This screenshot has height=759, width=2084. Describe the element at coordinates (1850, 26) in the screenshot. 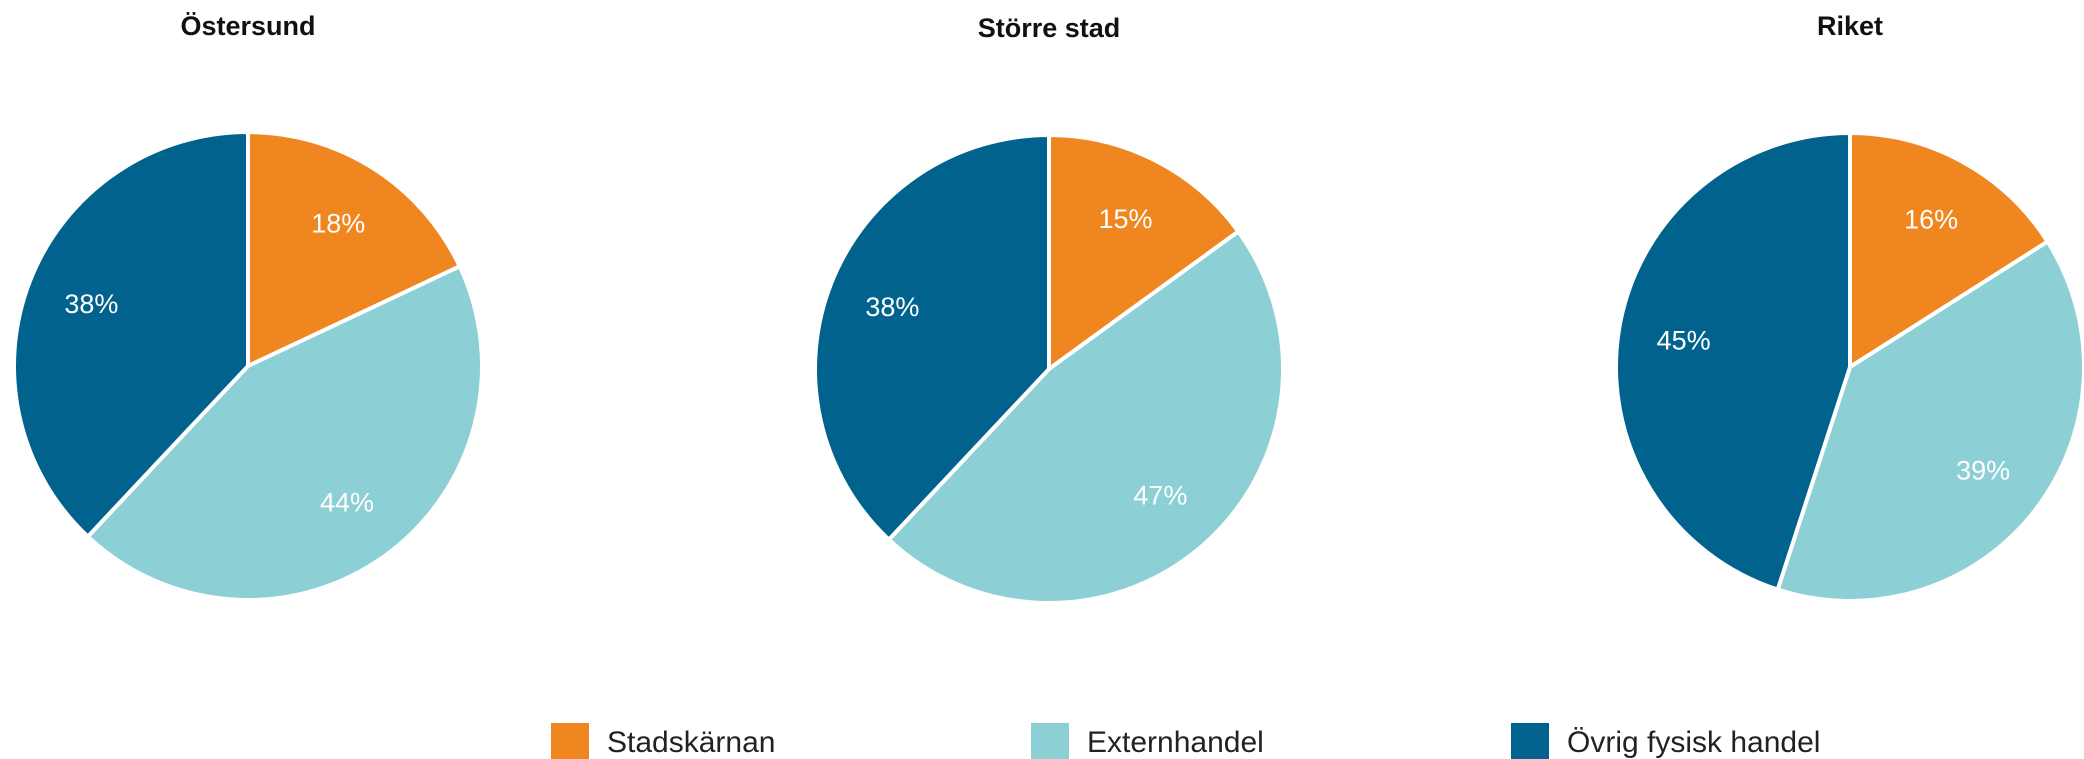

I see `pie-title: Riket` at that location.